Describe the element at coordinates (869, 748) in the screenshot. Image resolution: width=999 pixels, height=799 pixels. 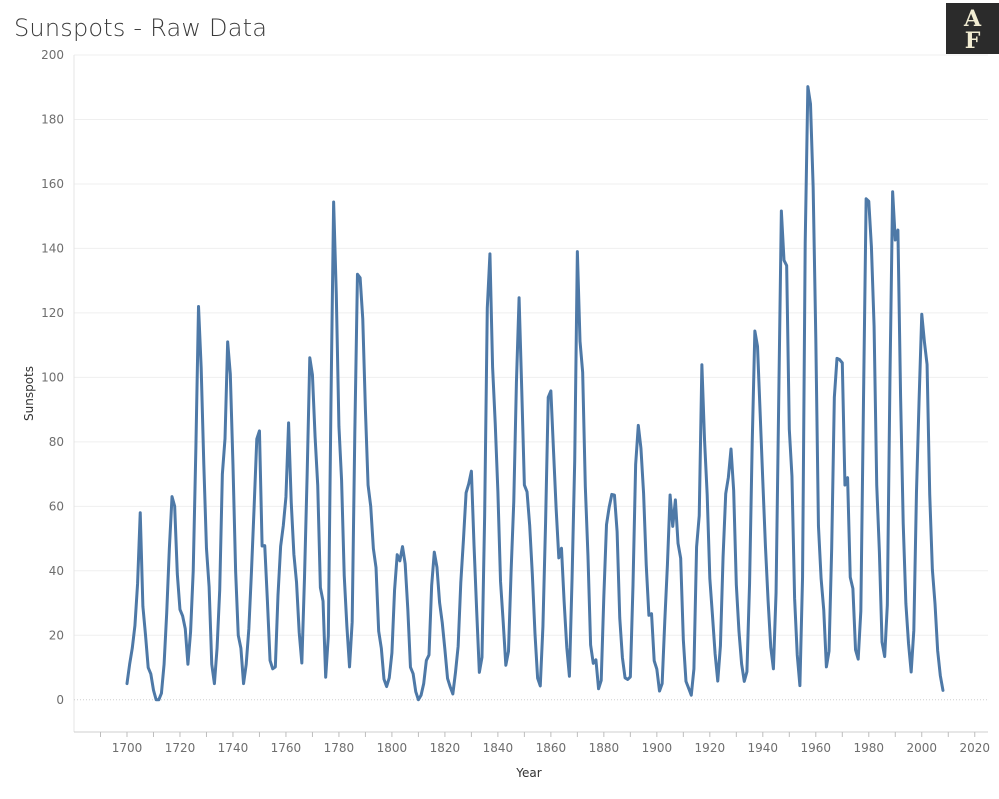
I see `x-tick-label: 1980` at that location.